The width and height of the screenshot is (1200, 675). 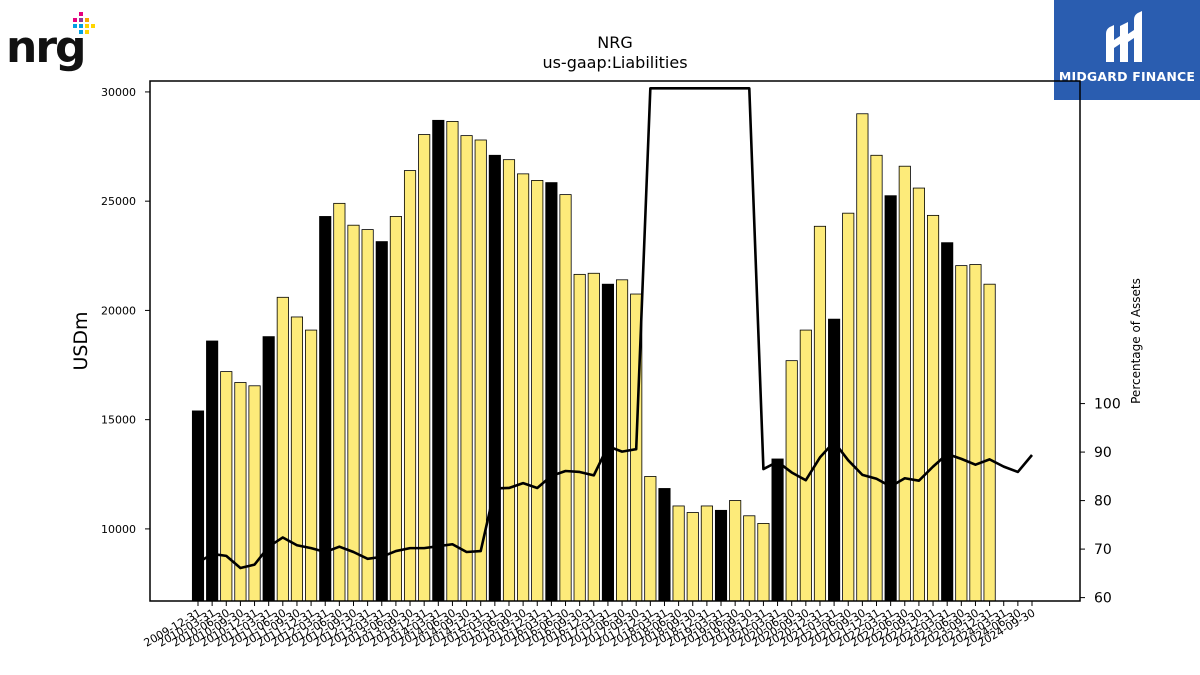 I want to click on y2-tick-label: 100, so click(x=1107, y=405).